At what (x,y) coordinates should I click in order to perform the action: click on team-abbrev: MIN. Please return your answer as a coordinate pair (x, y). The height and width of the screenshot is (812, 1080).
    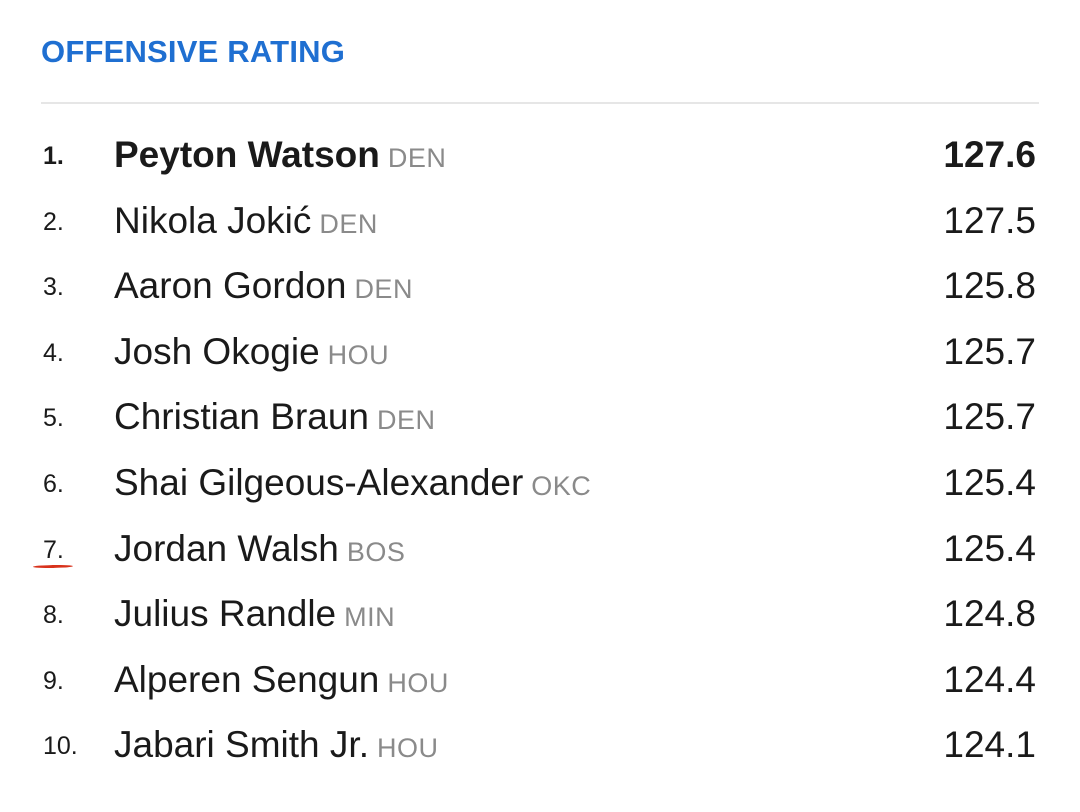
    Looking at the image, I should click on (370, 617).